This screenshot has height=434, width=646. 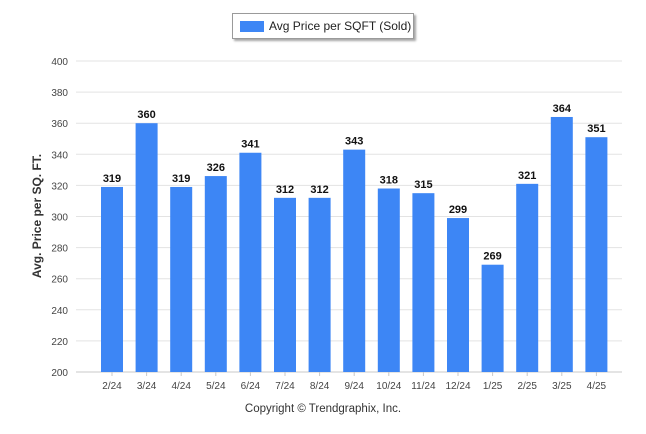 I want to click on x-tick-label: 1/25, so click(x=493, y=386).